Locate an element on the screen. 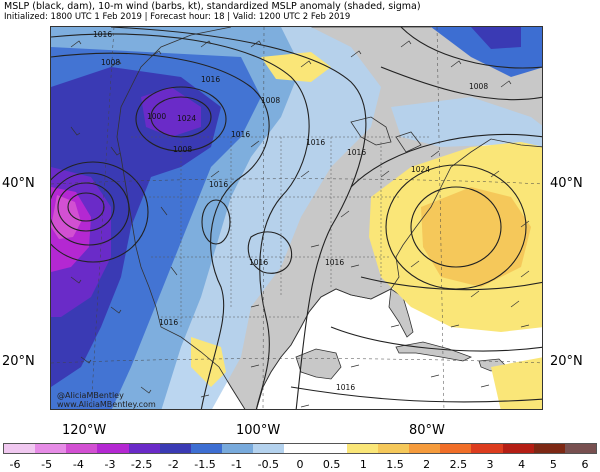 This screenshot has width=600, height=472. colorbar-tick-label: -2.5 is located at coordinates (141, 464).